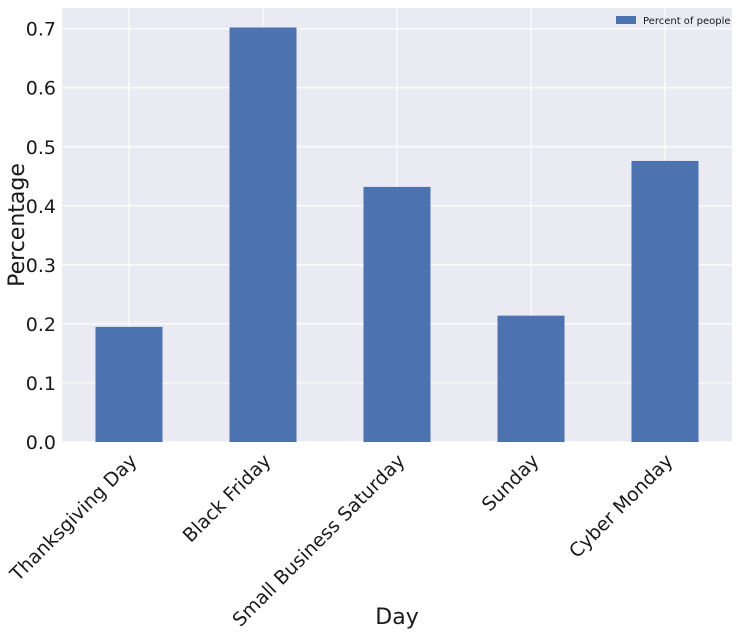  I want to click on y-tick-label: 0.1, so click(41, 384).